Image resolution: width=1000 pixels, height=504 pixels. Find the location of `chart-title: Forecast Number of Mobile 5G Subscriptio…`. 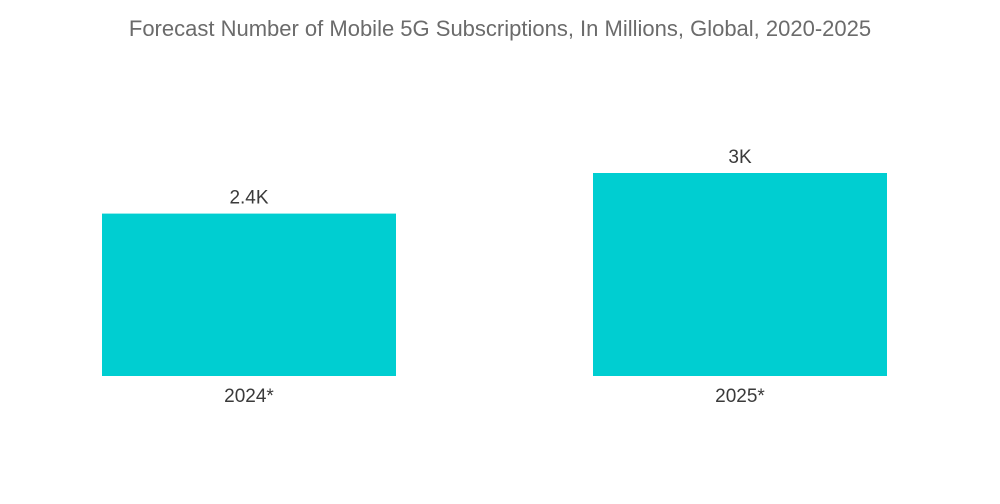

chart-title: Forecast Number of Mobile 5G Subscriptio… is located at coordinates (500, 28).